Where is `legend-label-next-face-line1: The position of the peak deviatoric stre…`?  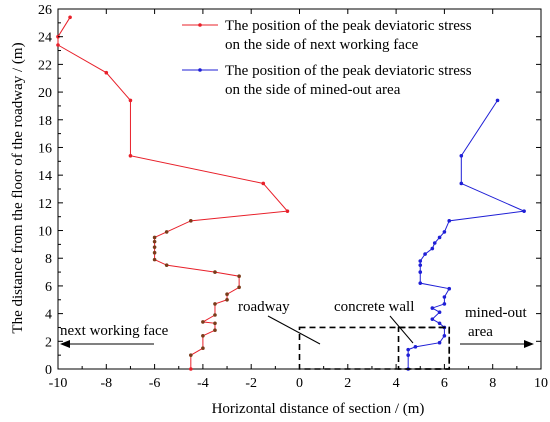
legend-label-next-face-line1: The position of the peak deviatoric stre… is located at coordinates (348, 26).